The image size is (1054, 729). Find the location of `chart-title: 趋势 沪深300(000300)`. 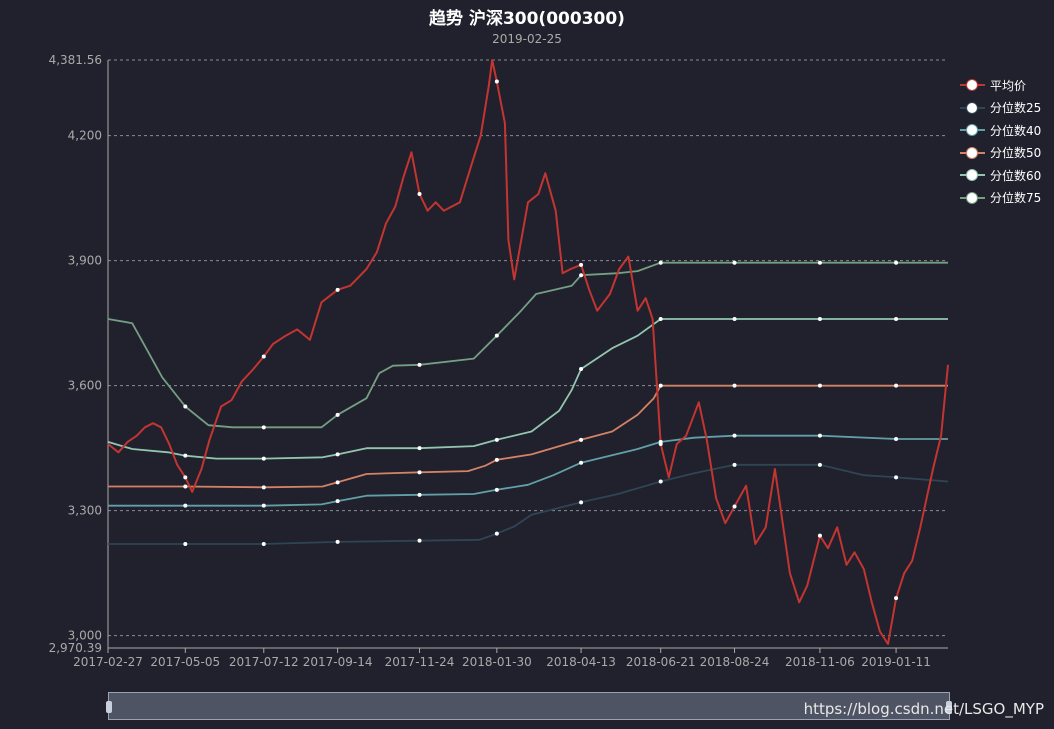

chart-title: 趋势 沪深300(000300) is located at coordinates (527, 19).